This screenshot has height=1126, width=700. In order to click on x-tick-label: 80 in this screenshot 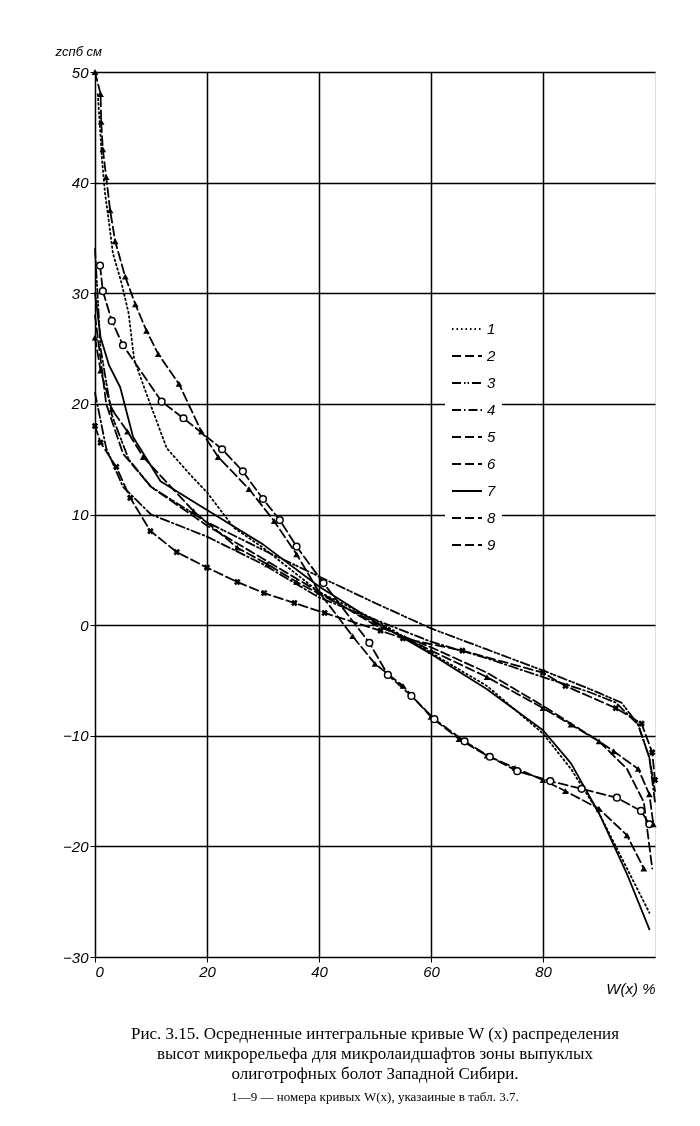, I will do `click(544, 971)`.